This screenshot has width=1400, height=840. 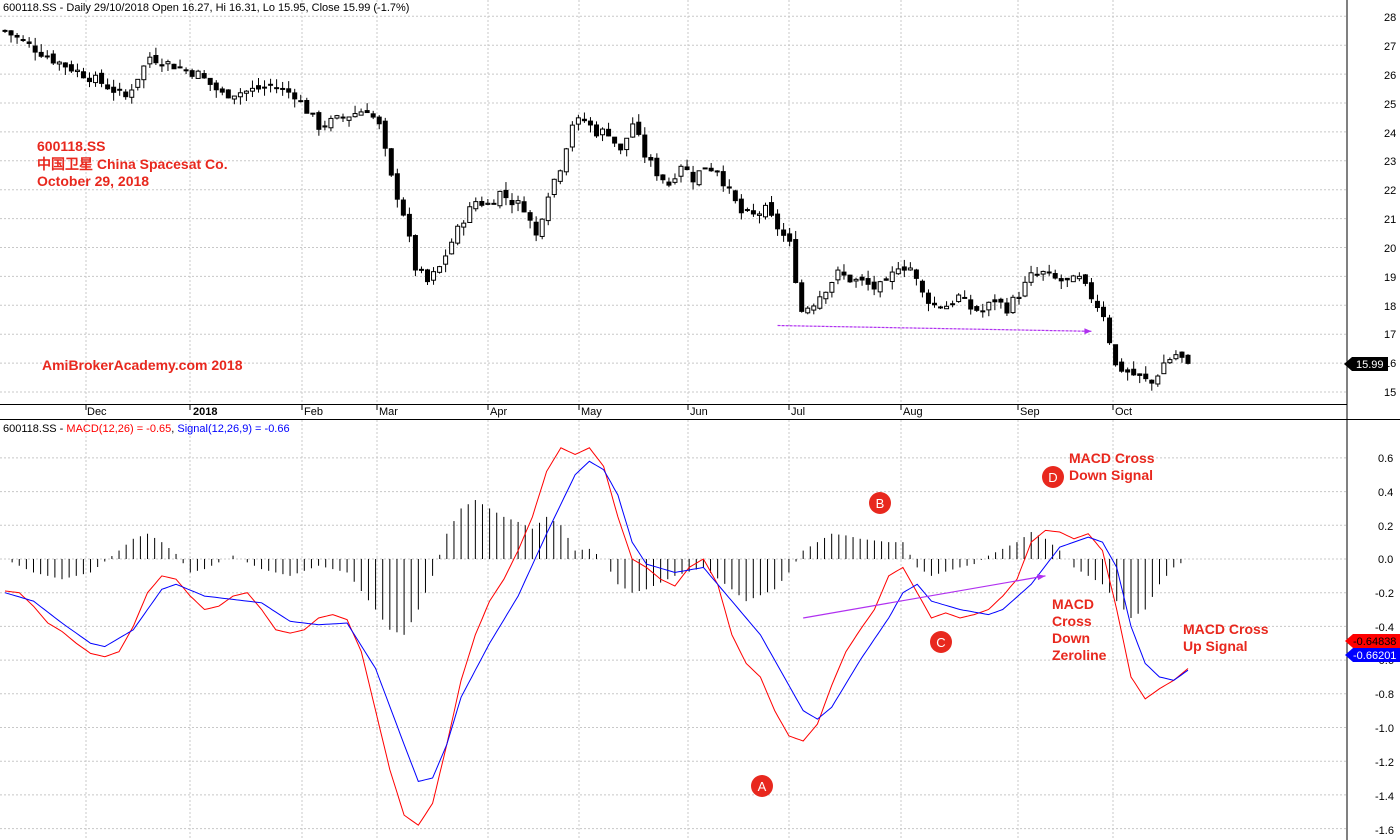 I want to click on x-tick-feb: Feb, so click(x=313, y=412).